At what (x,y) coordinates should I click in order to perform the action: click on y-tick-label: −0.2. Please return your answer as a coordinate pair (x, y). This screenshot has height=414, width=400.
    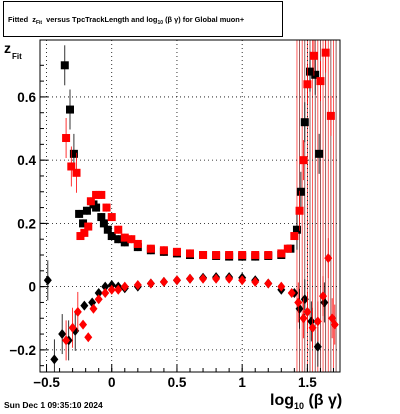
    Looking at the image, I should click on (22, 350).